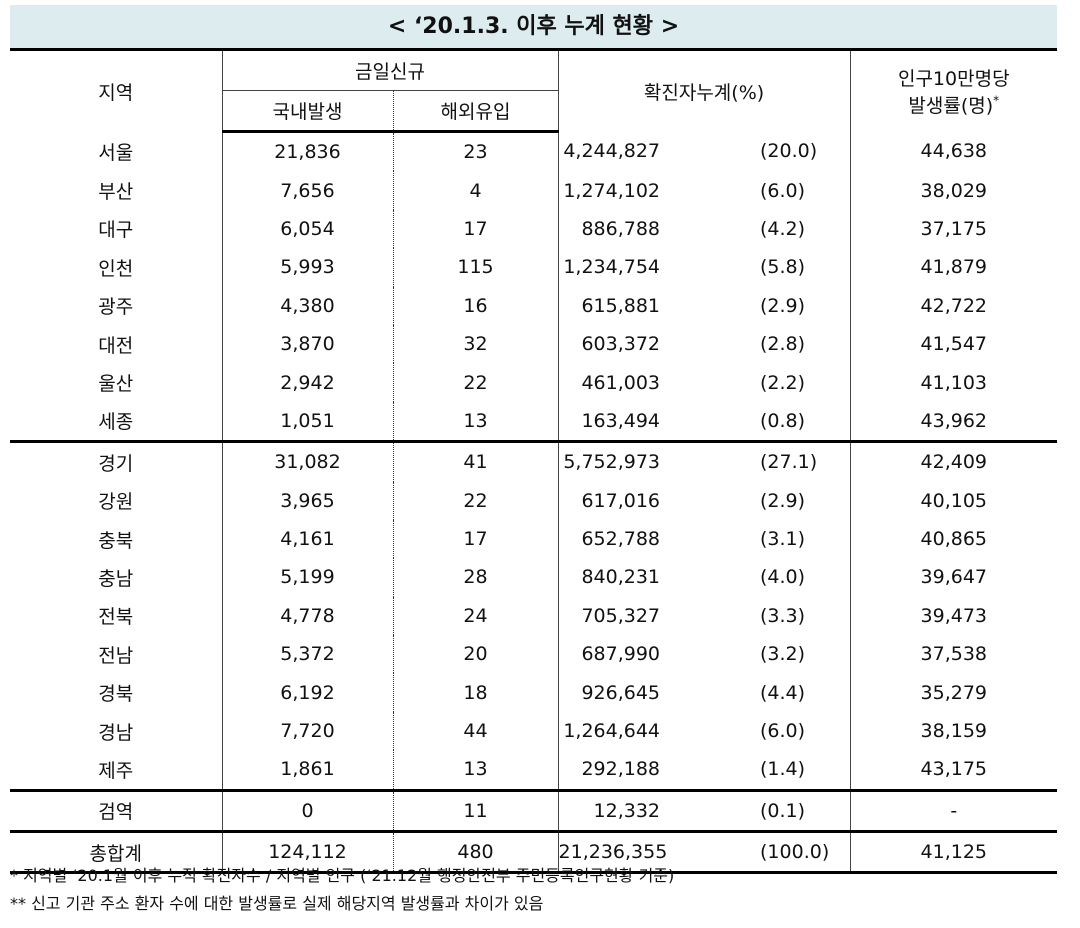 This screenshot has height=928, width=1080. What do you see at coordinates (390, 69) in the screenshot?
I see `header-cell: 금일신규` at bounding box center [390, 69].